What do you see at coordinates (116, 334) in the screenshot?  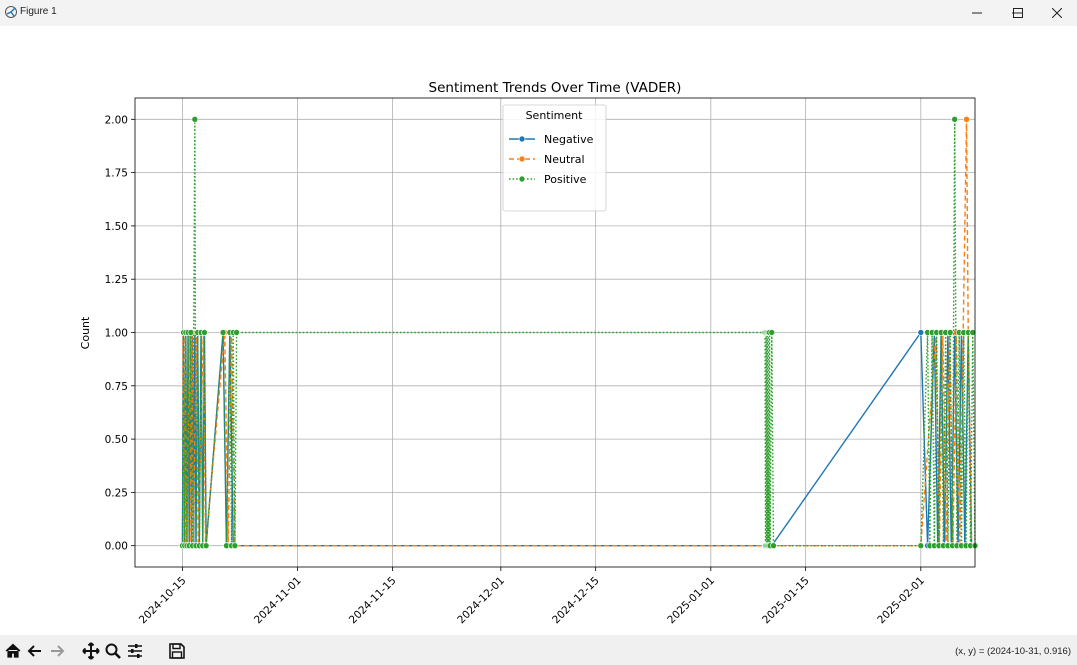 I see `y-tick-label: 1.00` at bounding box center [116, 334].